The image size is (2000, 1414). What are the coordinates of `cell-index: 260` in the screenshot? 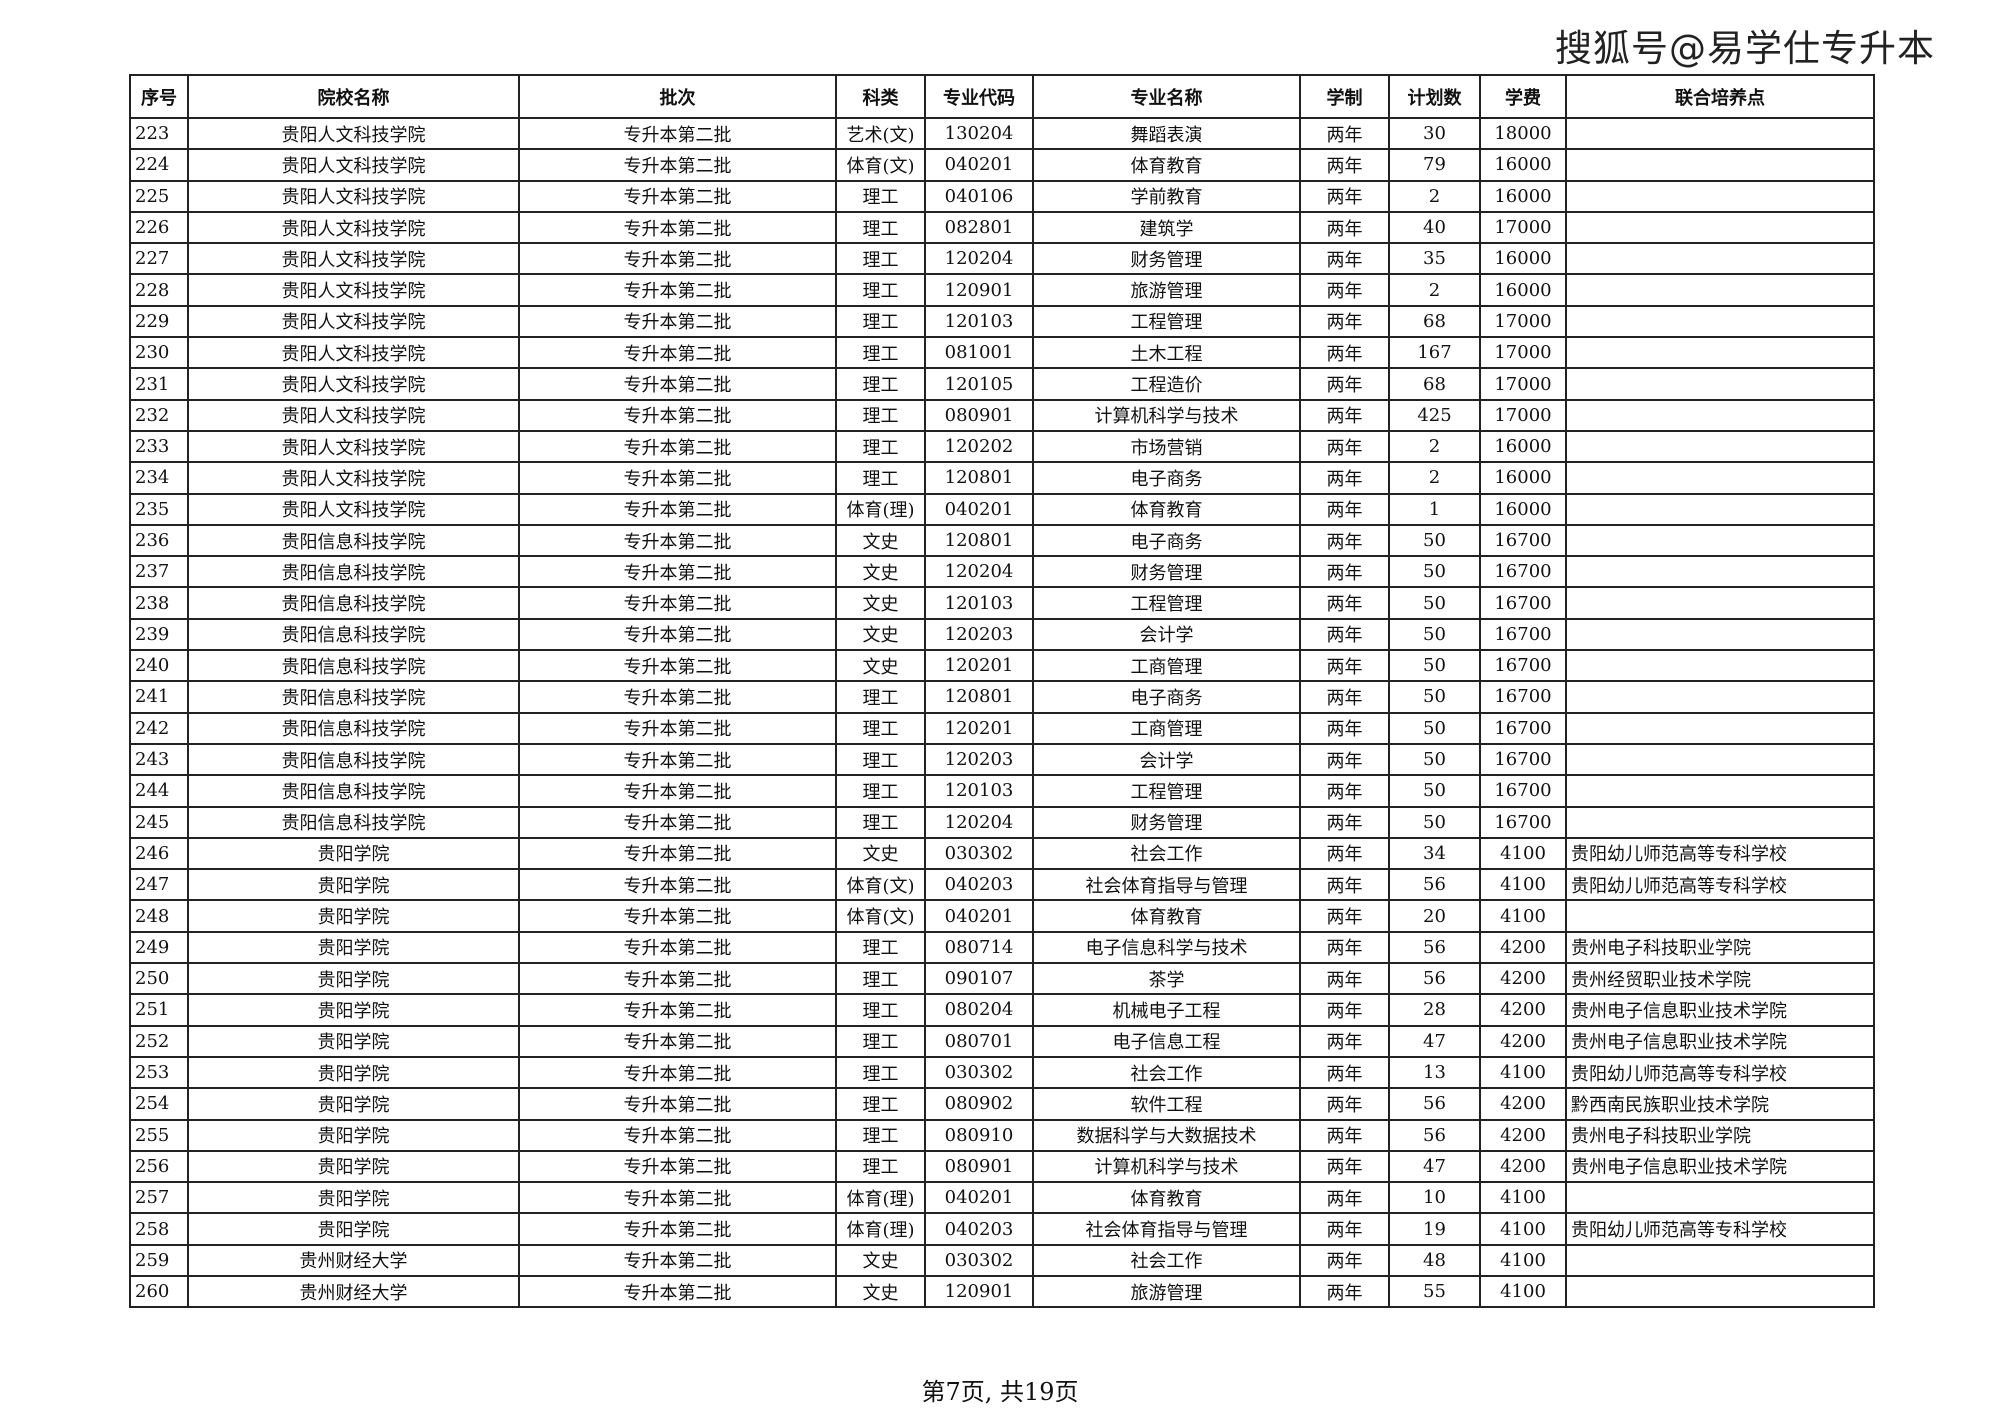 It's located at (159, 1291).